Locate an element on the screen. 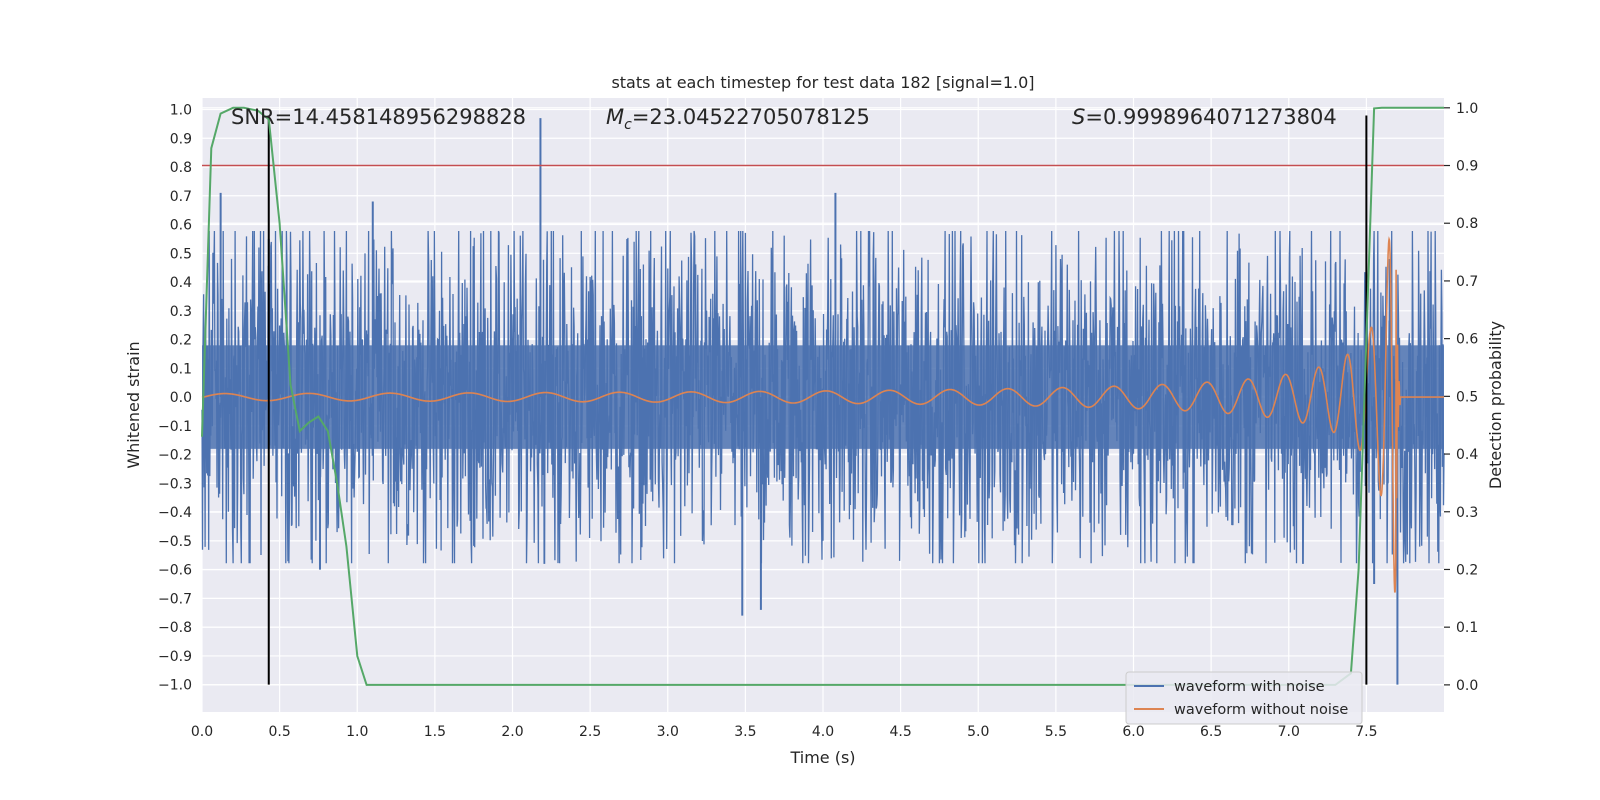 This screenshot has width=1600, height=800. x-tick-label: 4.0 is located at coordinates (823, 732).